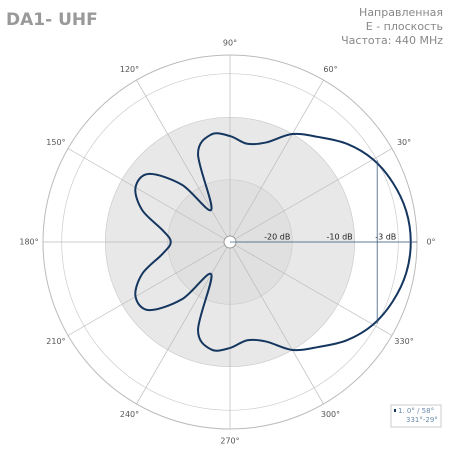 The image size is (450, 454). Describe the element at coordinates (129, 414) in the screenshot. I see `angle-tick-label: 240°` at that location.